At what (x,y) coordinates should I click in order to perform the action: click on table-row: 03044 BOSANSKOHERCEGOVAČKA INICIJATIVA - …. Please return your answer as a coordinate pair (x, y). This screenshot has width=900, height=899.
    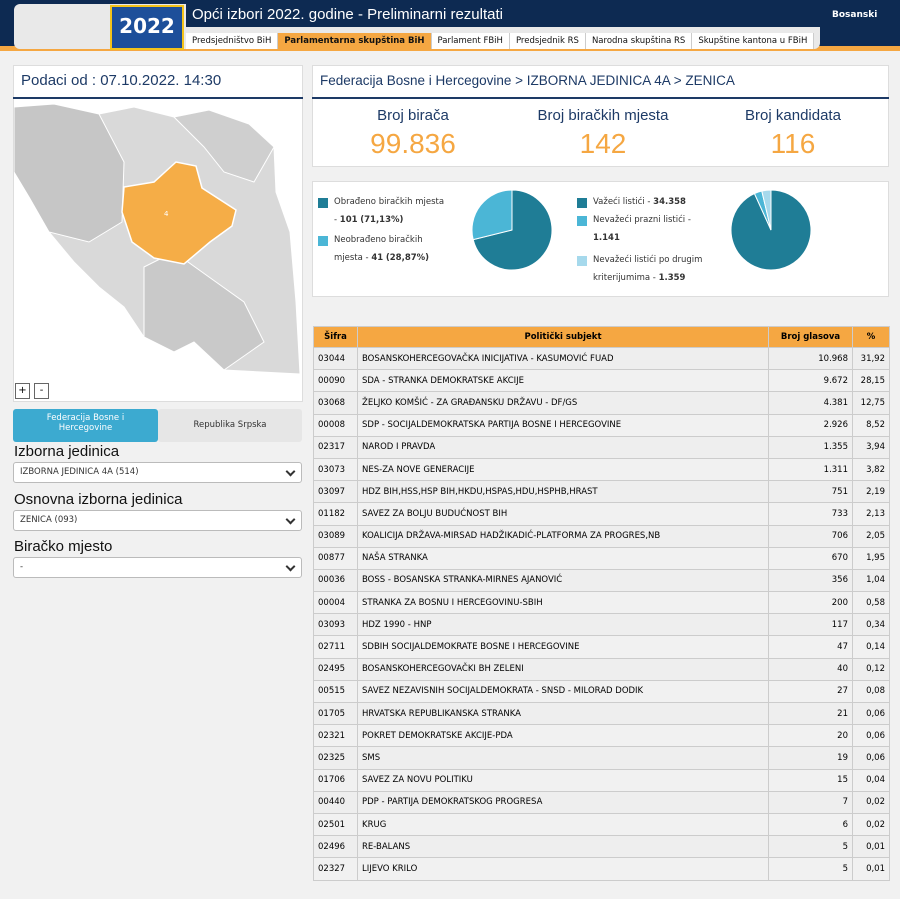
    Looking at the image, I should click on (601, 358).